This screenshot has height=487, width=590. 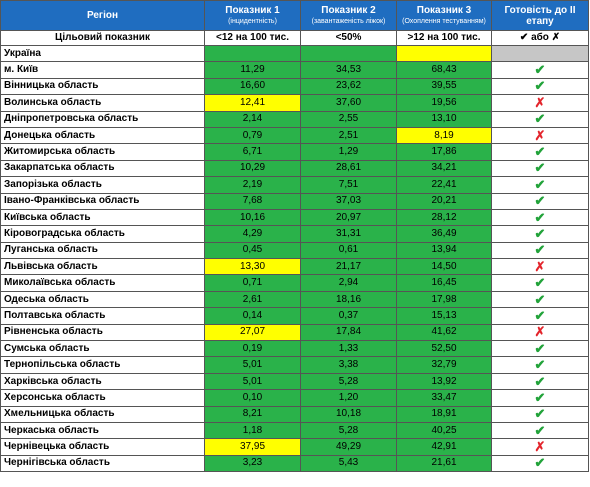 I want to click on region-name: Волинська область, so click(x=102, y=103).